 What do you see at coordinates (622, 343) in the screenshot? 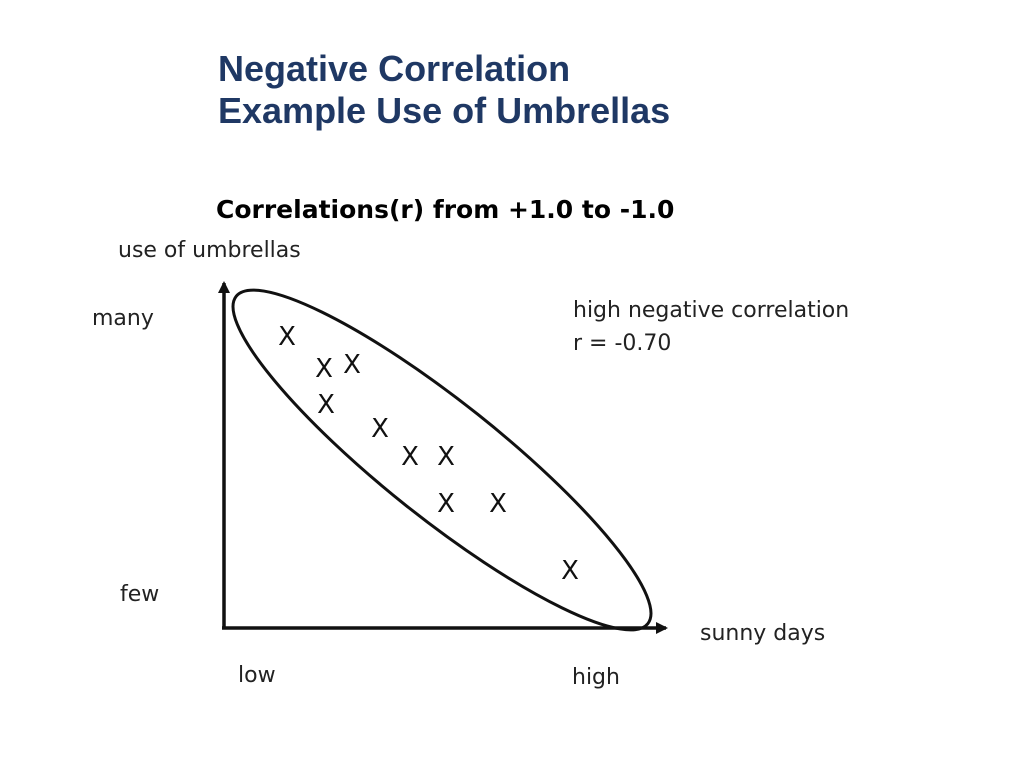
I see `annotation-r-value: r = -0.70` at bounding box center [622, 343].